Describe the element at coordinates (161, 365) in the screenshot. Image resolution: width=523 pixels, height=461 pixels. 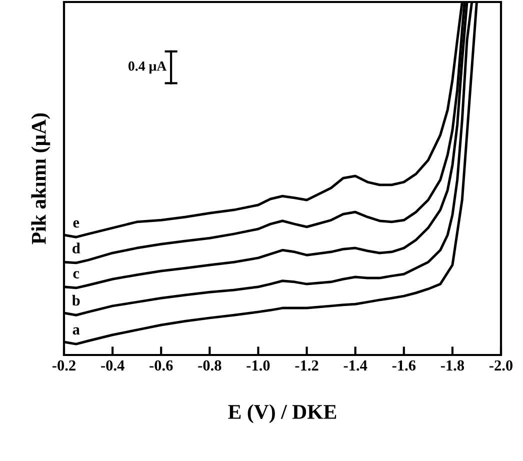
I see `x-tick-label: -0.6` at that location.